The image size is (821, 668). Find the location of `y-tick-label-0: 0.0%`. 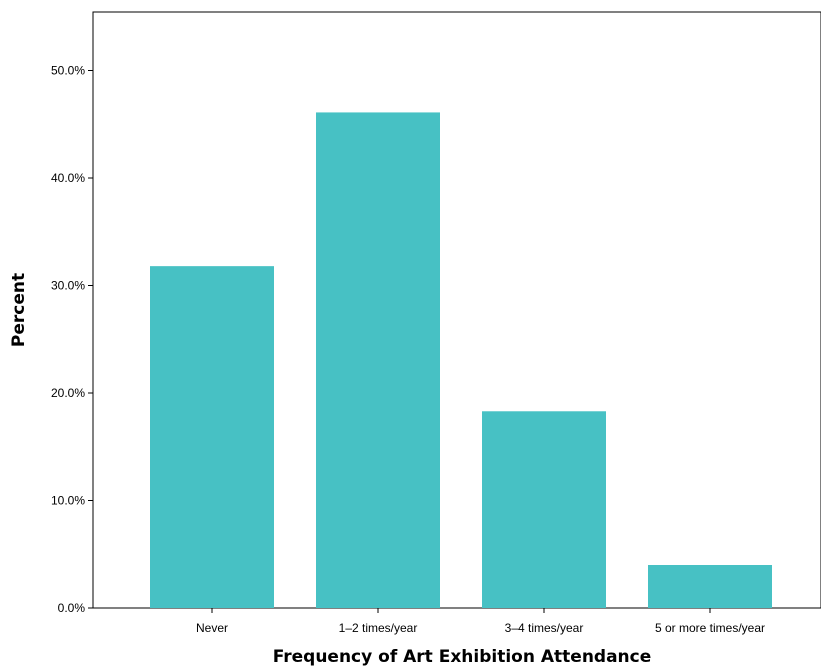

y-tick-label-0: 0.0% is located at coordinates (72, 608).